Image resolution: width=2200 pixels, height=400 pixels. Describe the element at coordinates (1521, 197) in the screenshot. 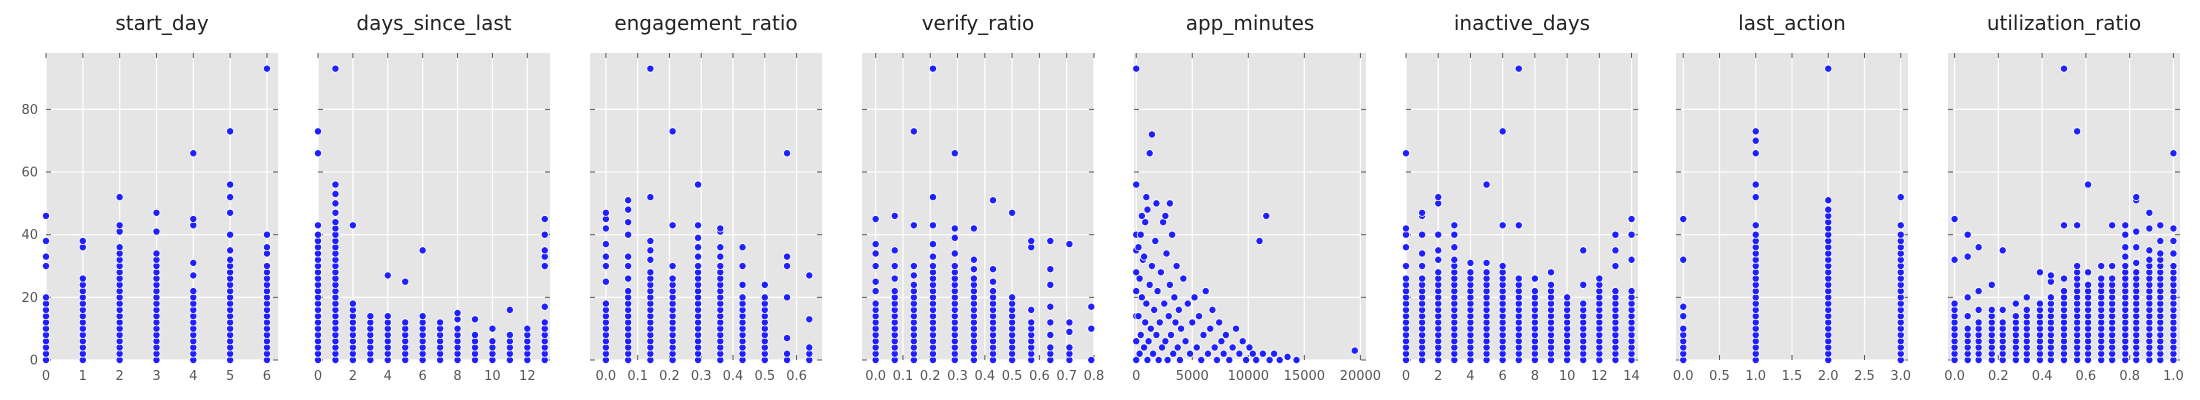

I see `panel-inactive-days: inactive_days 0 2 4 6 8 10 12 14` at that location.